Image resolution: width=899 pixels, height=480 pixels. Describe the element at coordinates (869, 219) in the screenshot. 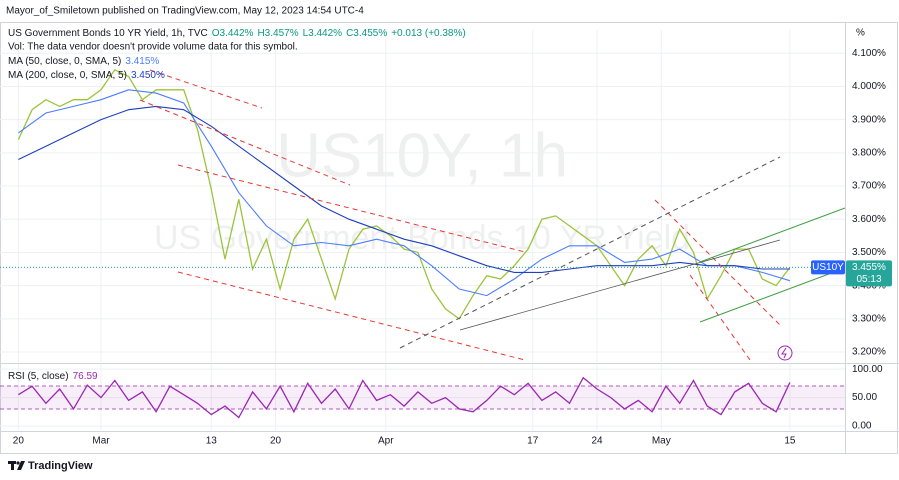

I see `y-tick-label: 3.600%` at that location.